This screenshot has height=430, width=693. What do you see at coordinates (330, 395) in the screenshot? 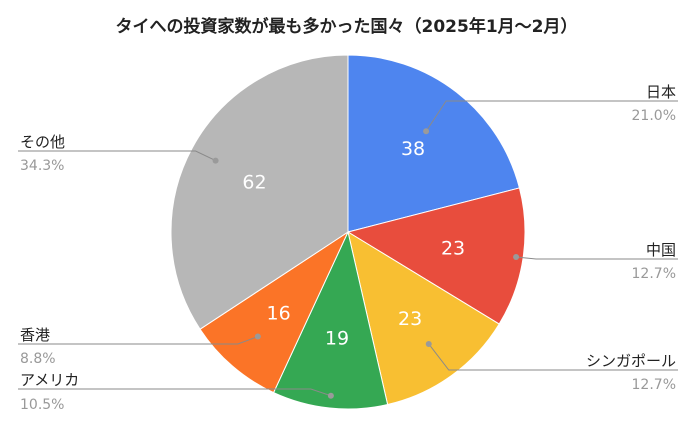
I see `slice-4-leader-dot` at bounding box center [330, 395].